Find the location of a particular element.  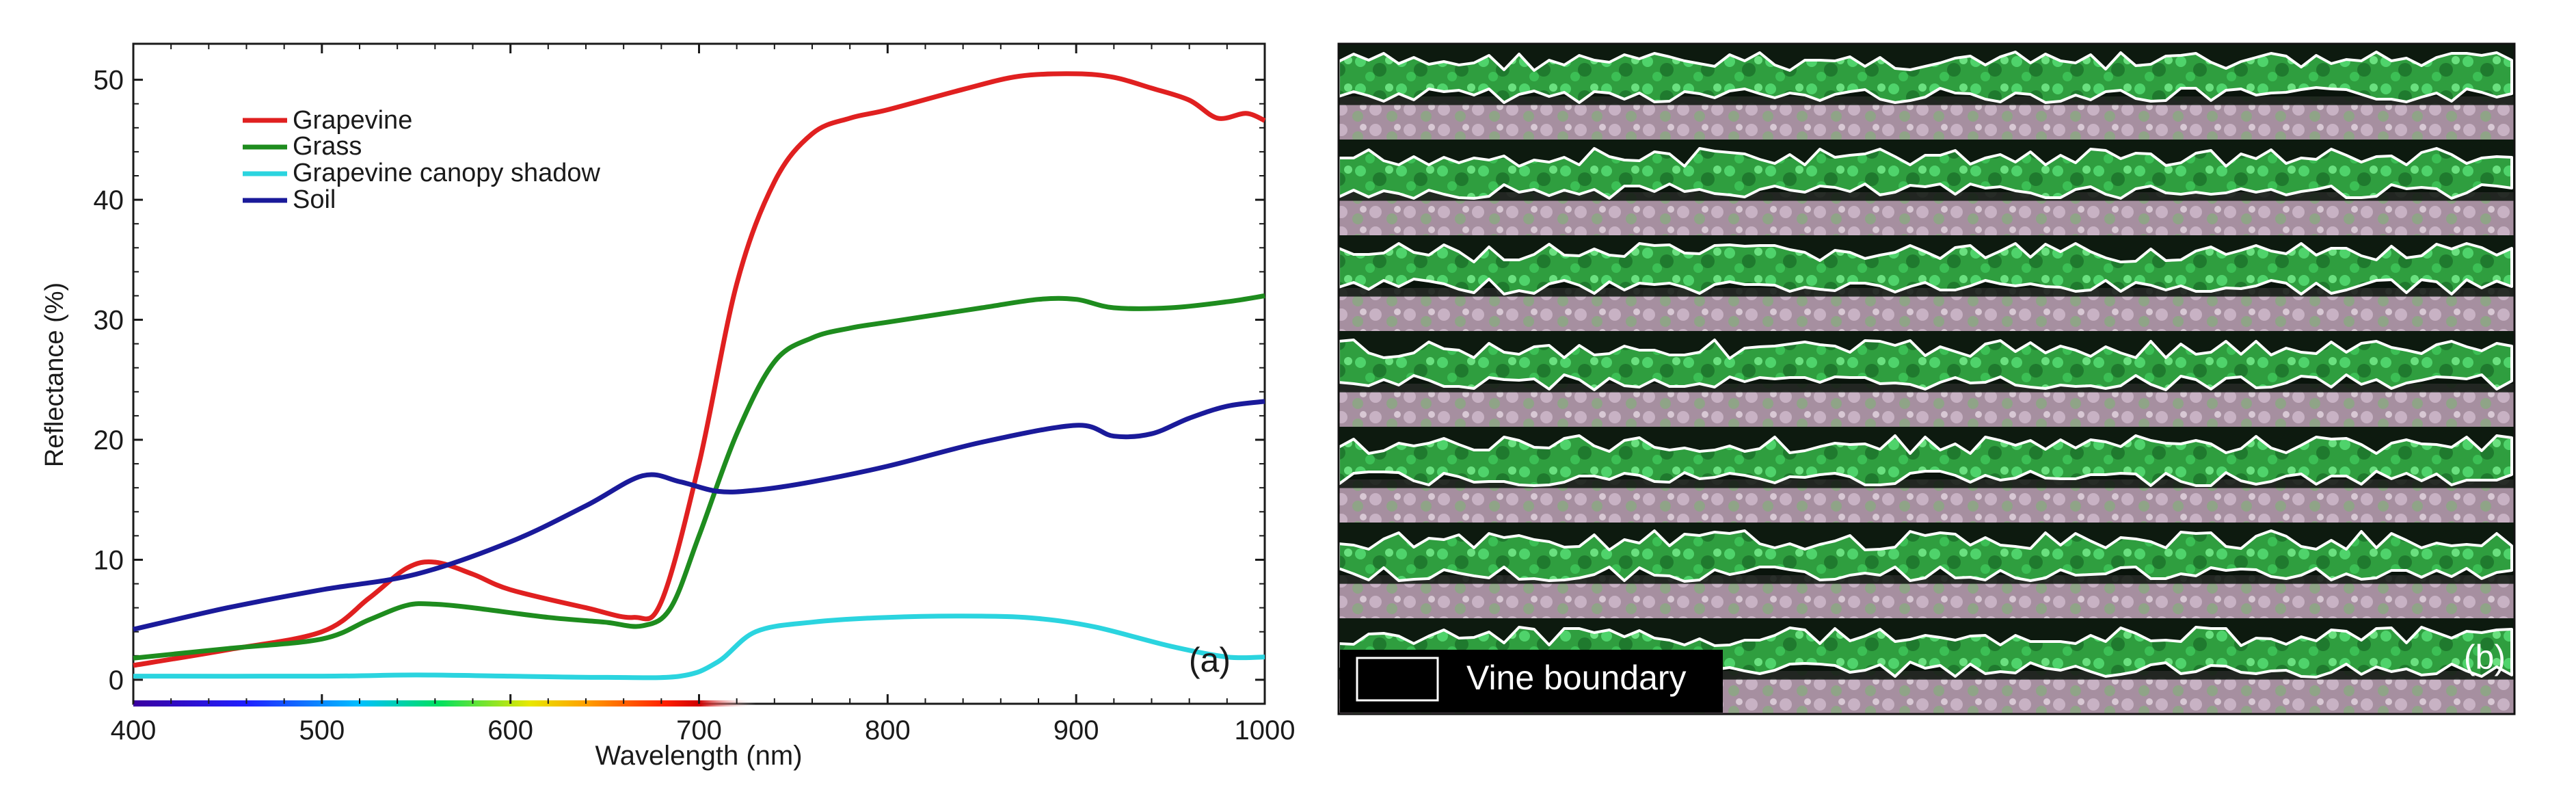

y-tick-label: 10 is located at coordinates (109, 560).